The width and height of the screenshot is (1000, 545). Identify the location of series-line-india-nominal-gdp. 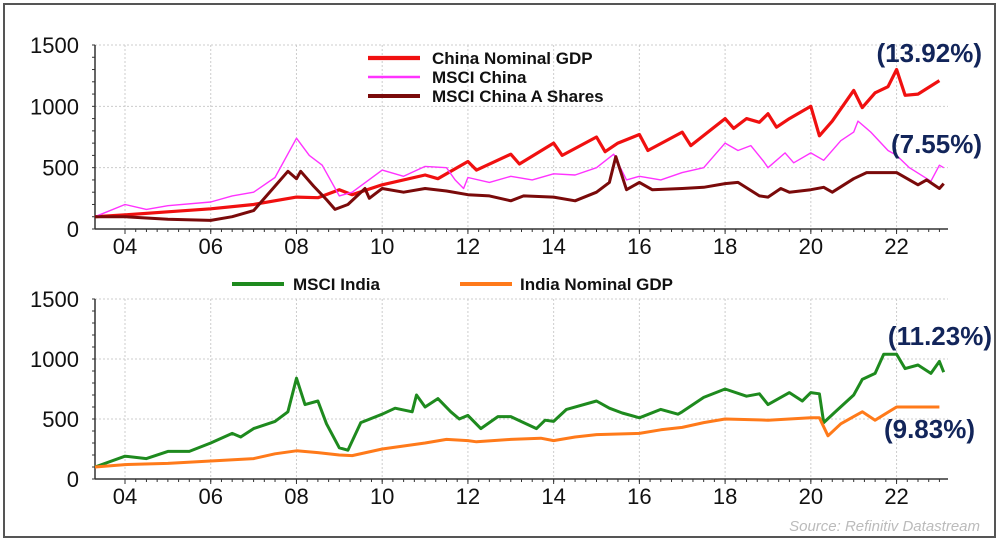
(517, 437).